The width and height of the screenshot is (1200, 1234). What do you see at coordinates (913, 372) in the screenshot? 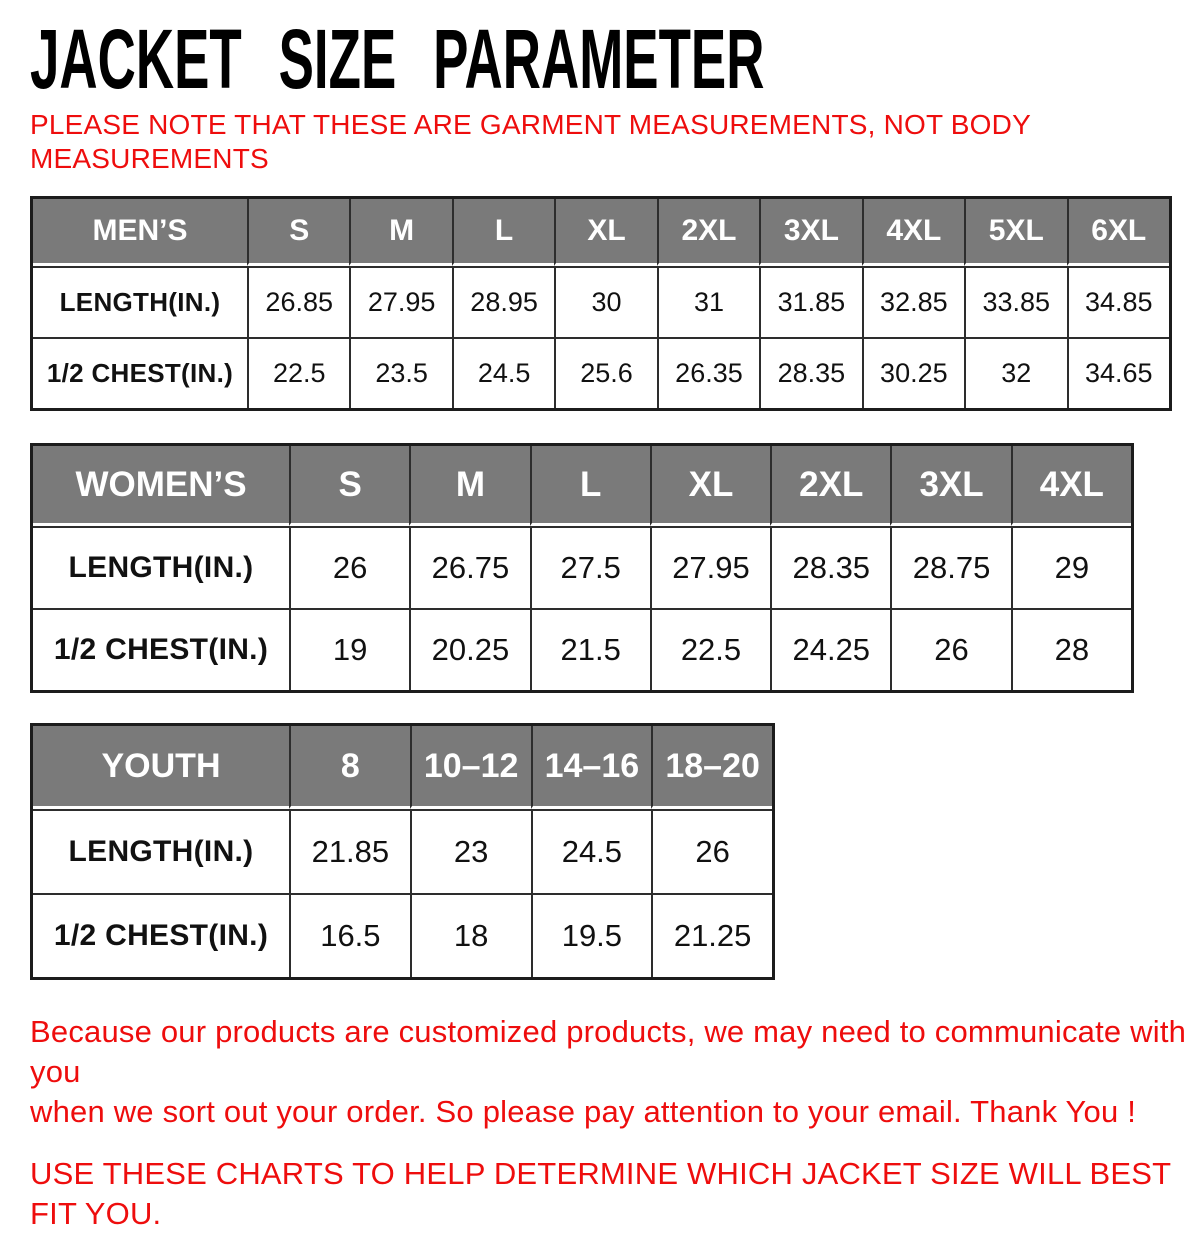
I see `size-value: 30.25` at bounding box center [913, 372].